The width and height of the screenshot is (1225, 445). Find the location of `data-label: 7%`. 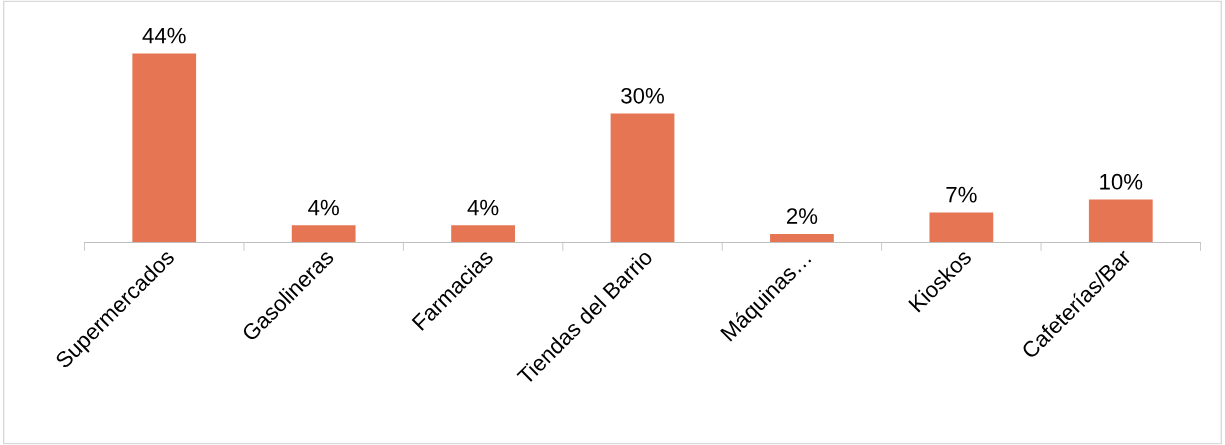

data-label: 7% is located at coordinates (961, 194).